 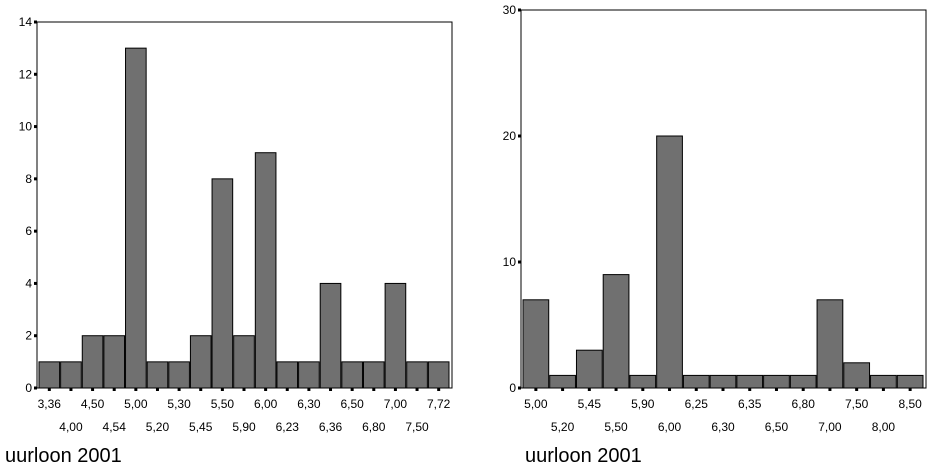 I want to click on y-tick-label: 6, so click(x=28, y=231).